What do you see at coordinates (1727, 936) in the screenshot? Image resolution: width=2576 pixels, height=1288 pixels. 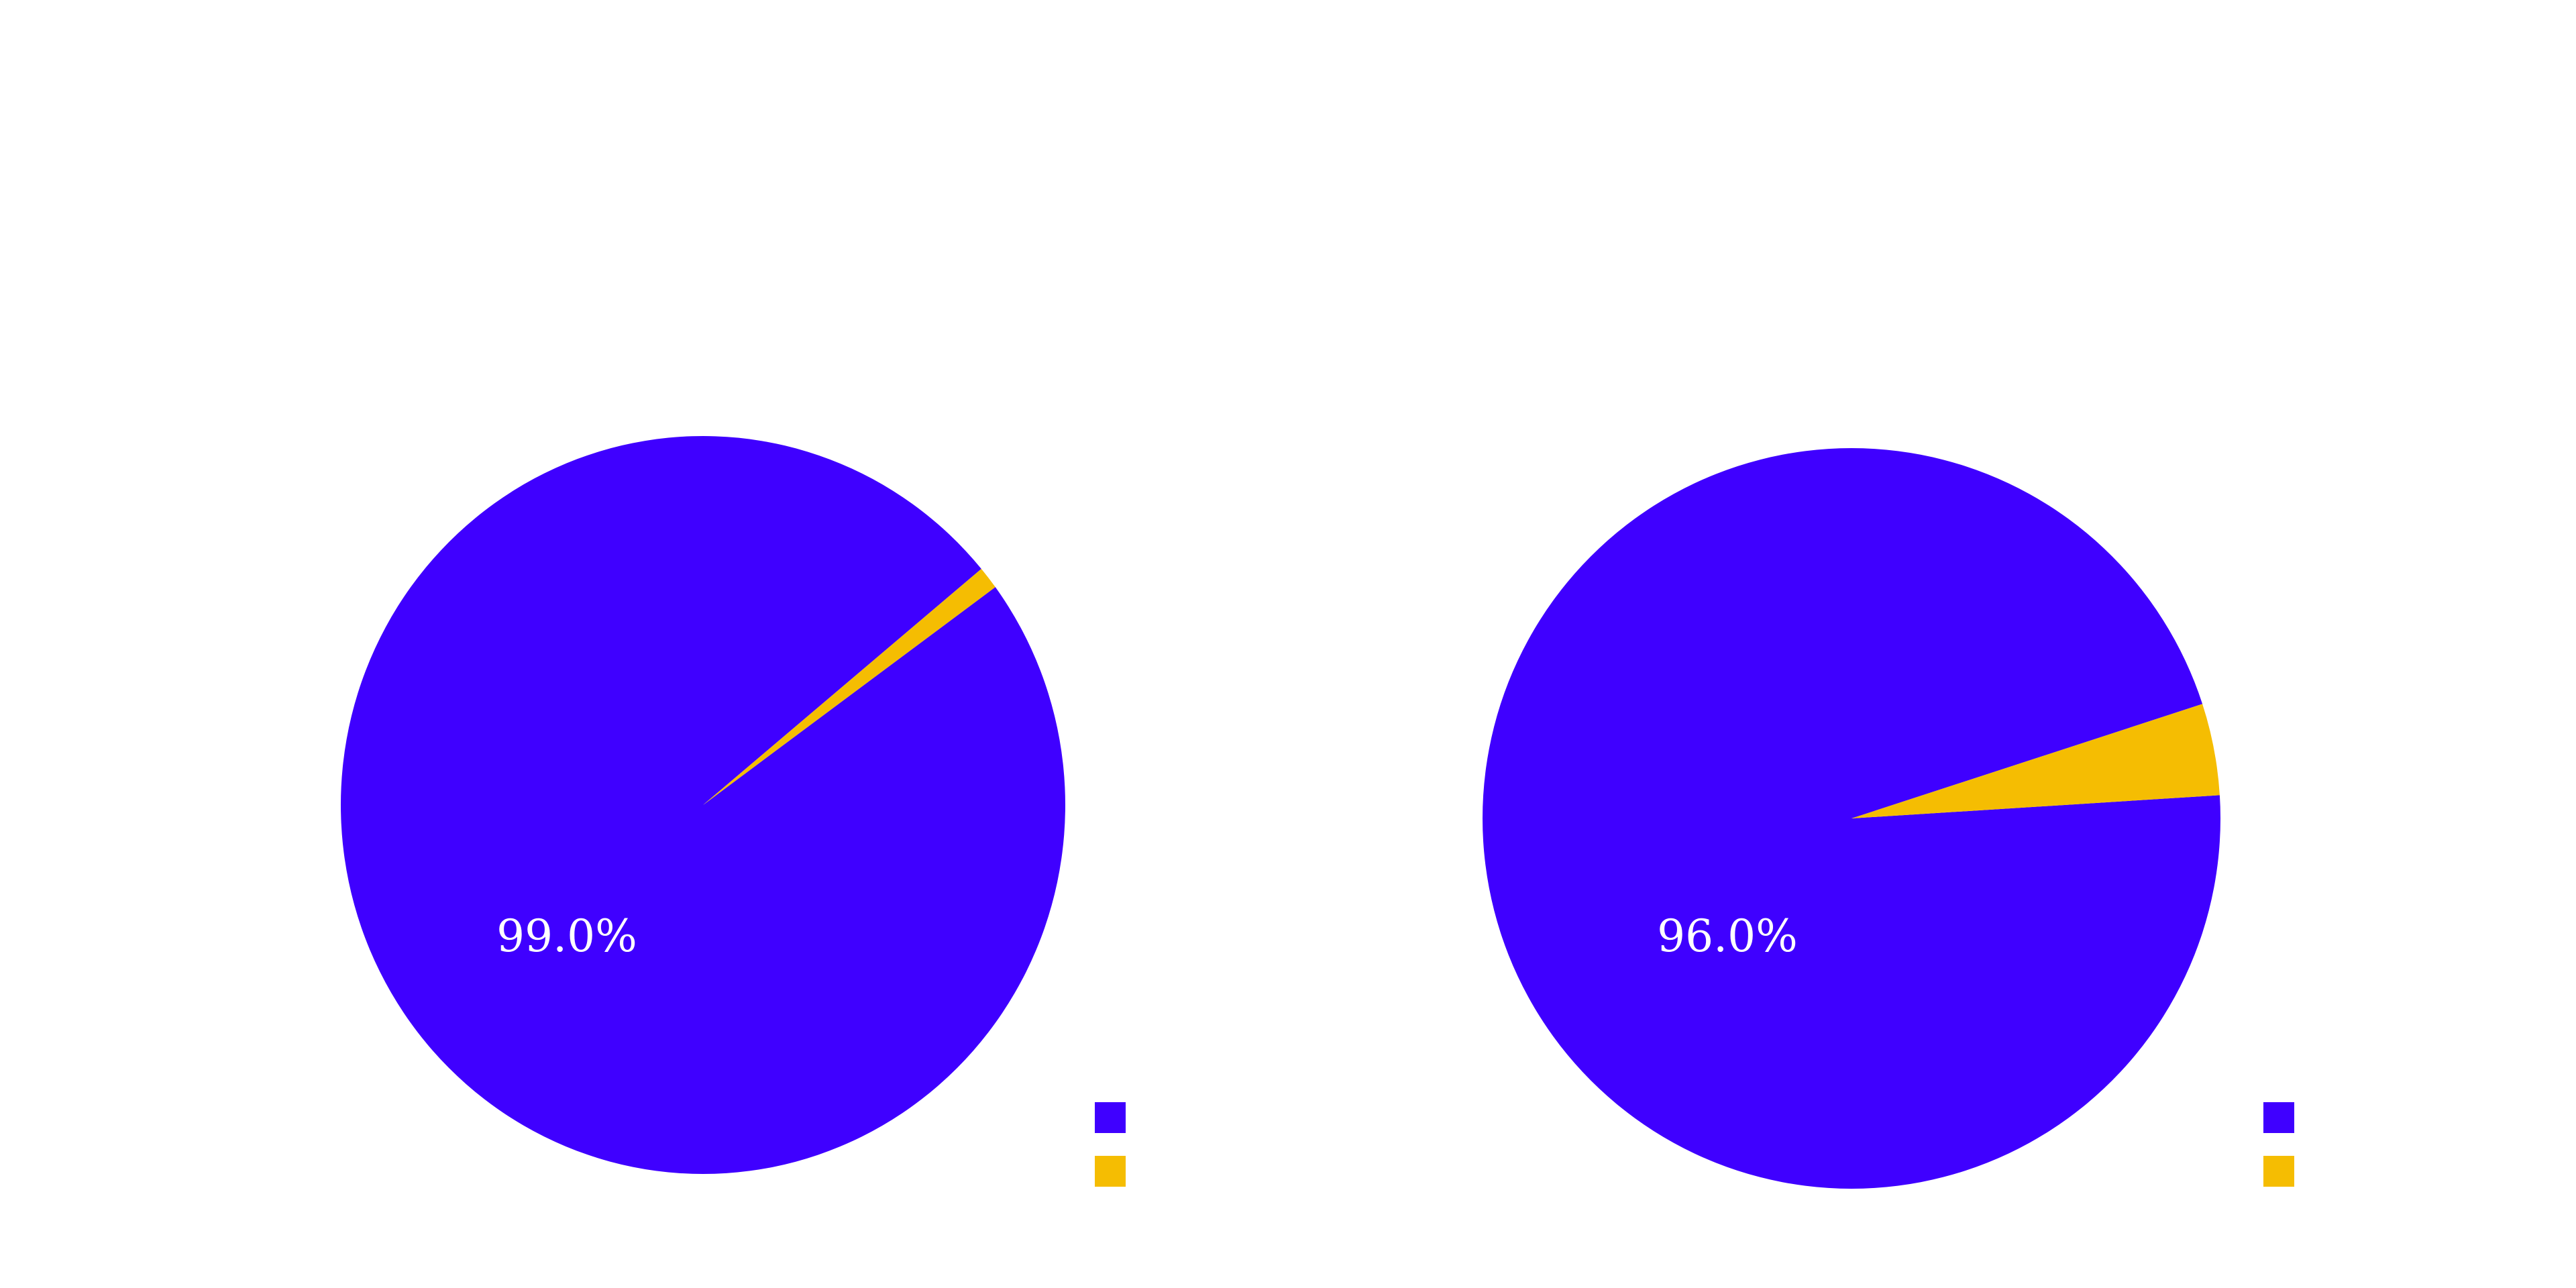 I see `slice-percent-label: 96.0%` at bounding box center [1727, 936].